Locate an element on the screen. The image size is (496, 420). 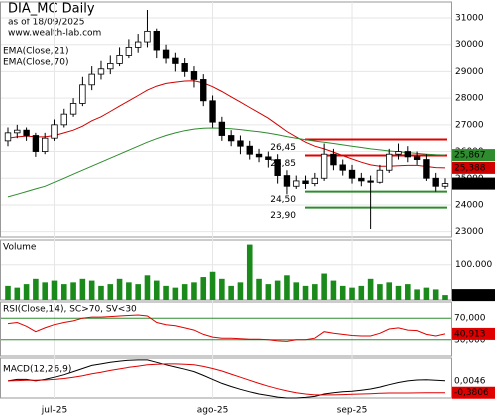
y-tick-label: 100.000 is located at coordinates (473, 265).